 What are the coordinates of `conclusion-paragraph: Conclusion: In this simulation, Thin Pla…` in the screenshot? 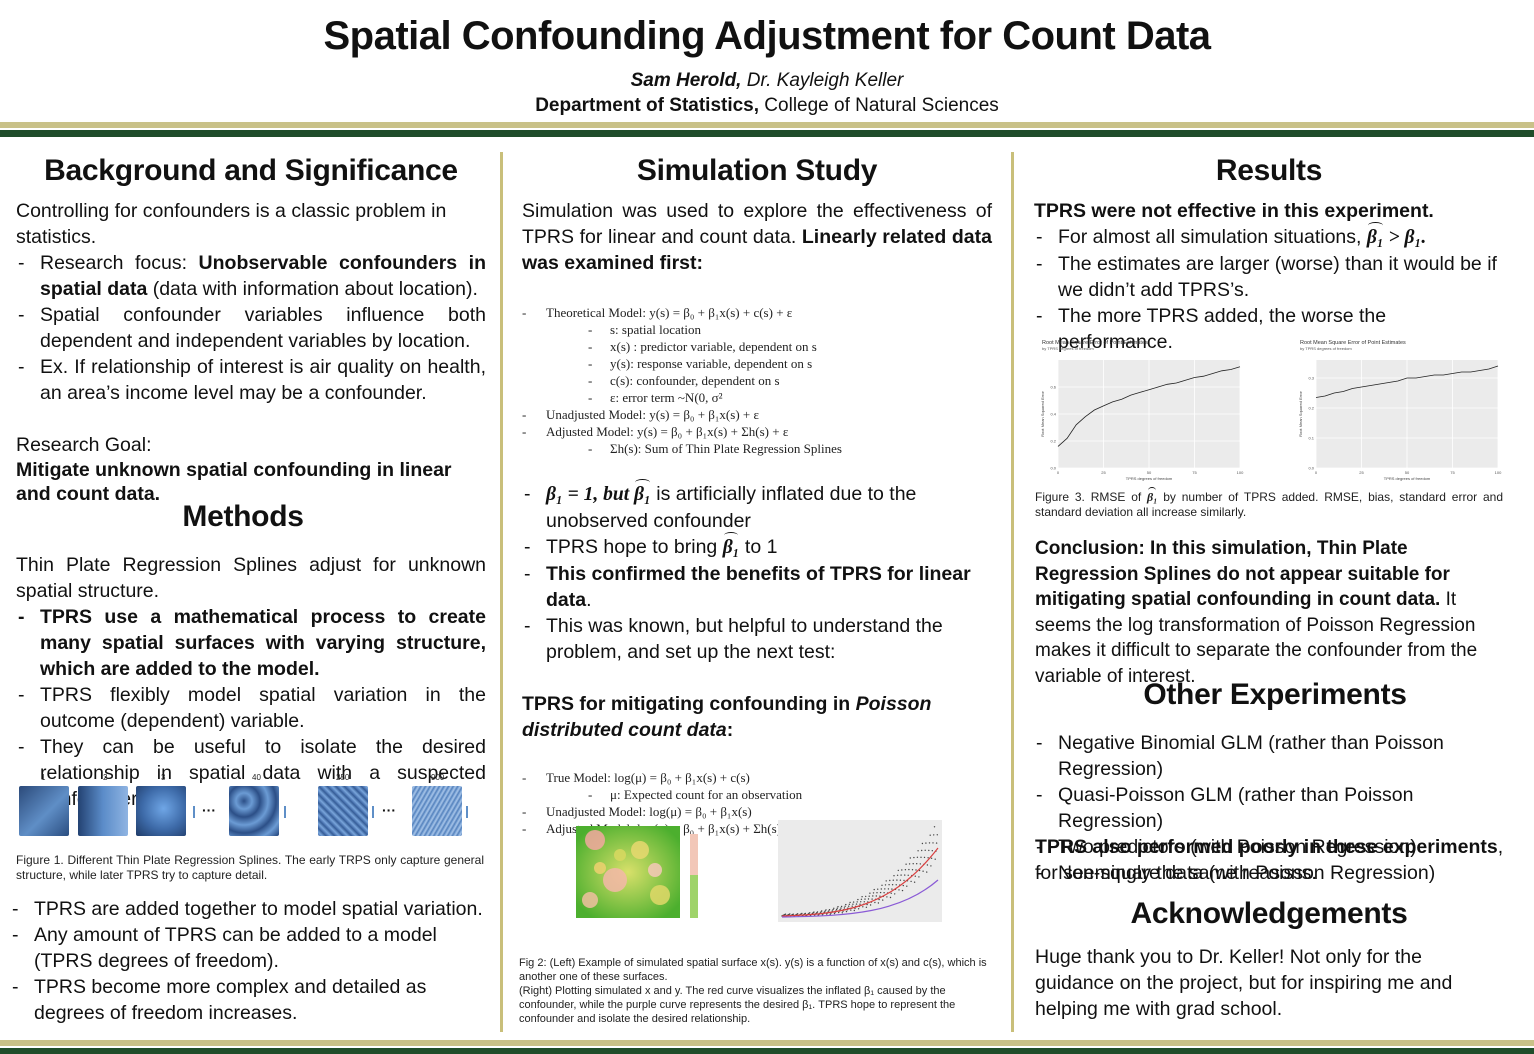 It's located at (1256, 612).